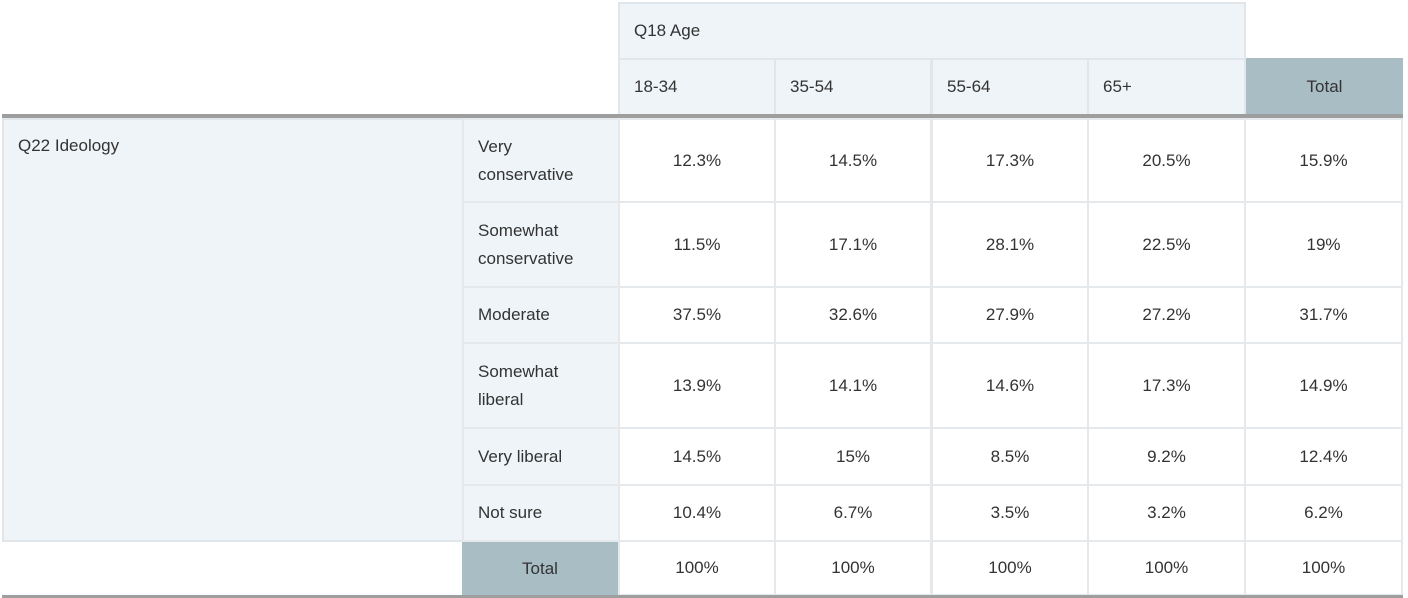  I want to click on table-cell: 17.1%, so click(853, 244).